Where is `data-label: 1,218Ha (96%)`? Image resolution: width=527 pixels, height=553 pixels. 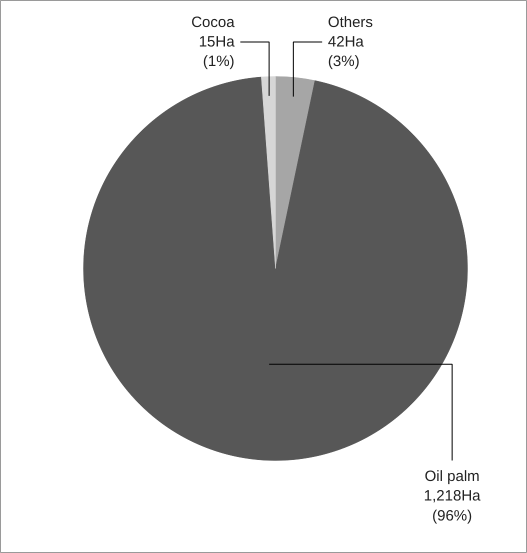
data-label: 1,218Ha (96%) is located at coordinates (453, 506).